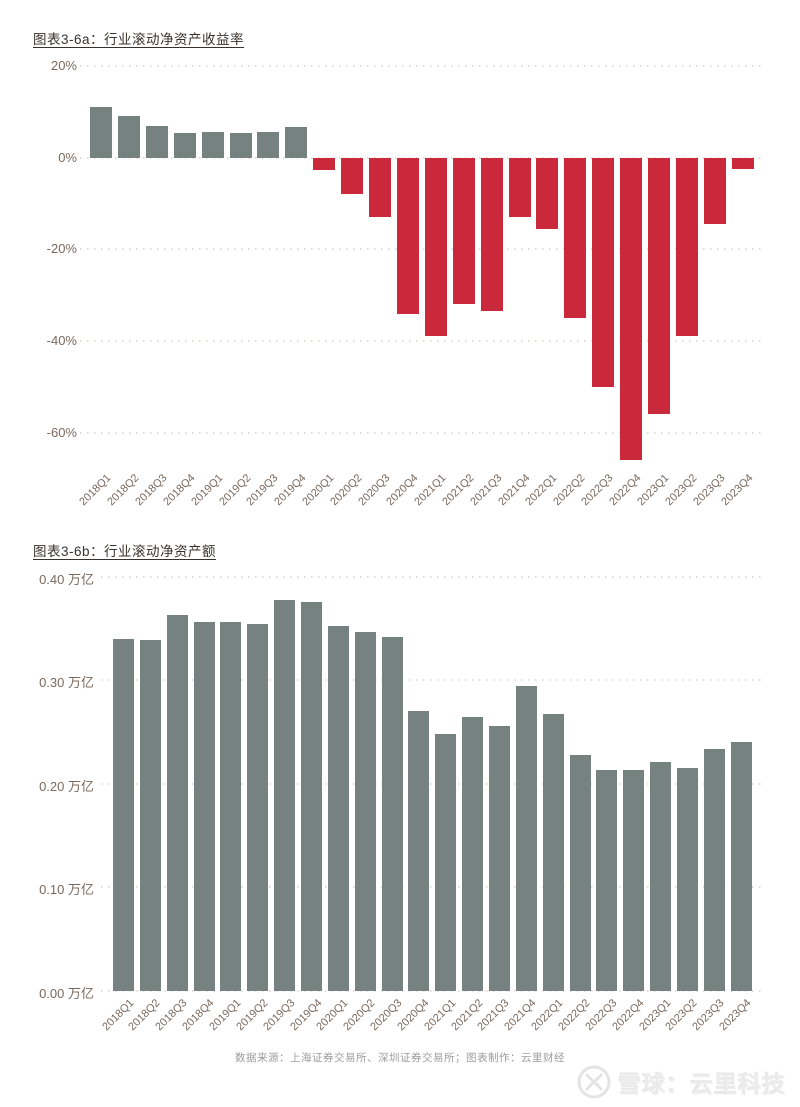 This screenshot has width=800, height=1107. Describe the element at coordinates (400, 1058) in the screenshot. I see `data-source-note: 数据来源：上海证券交易所、深圳证券交易所；图表制作：云里财经` at that location.